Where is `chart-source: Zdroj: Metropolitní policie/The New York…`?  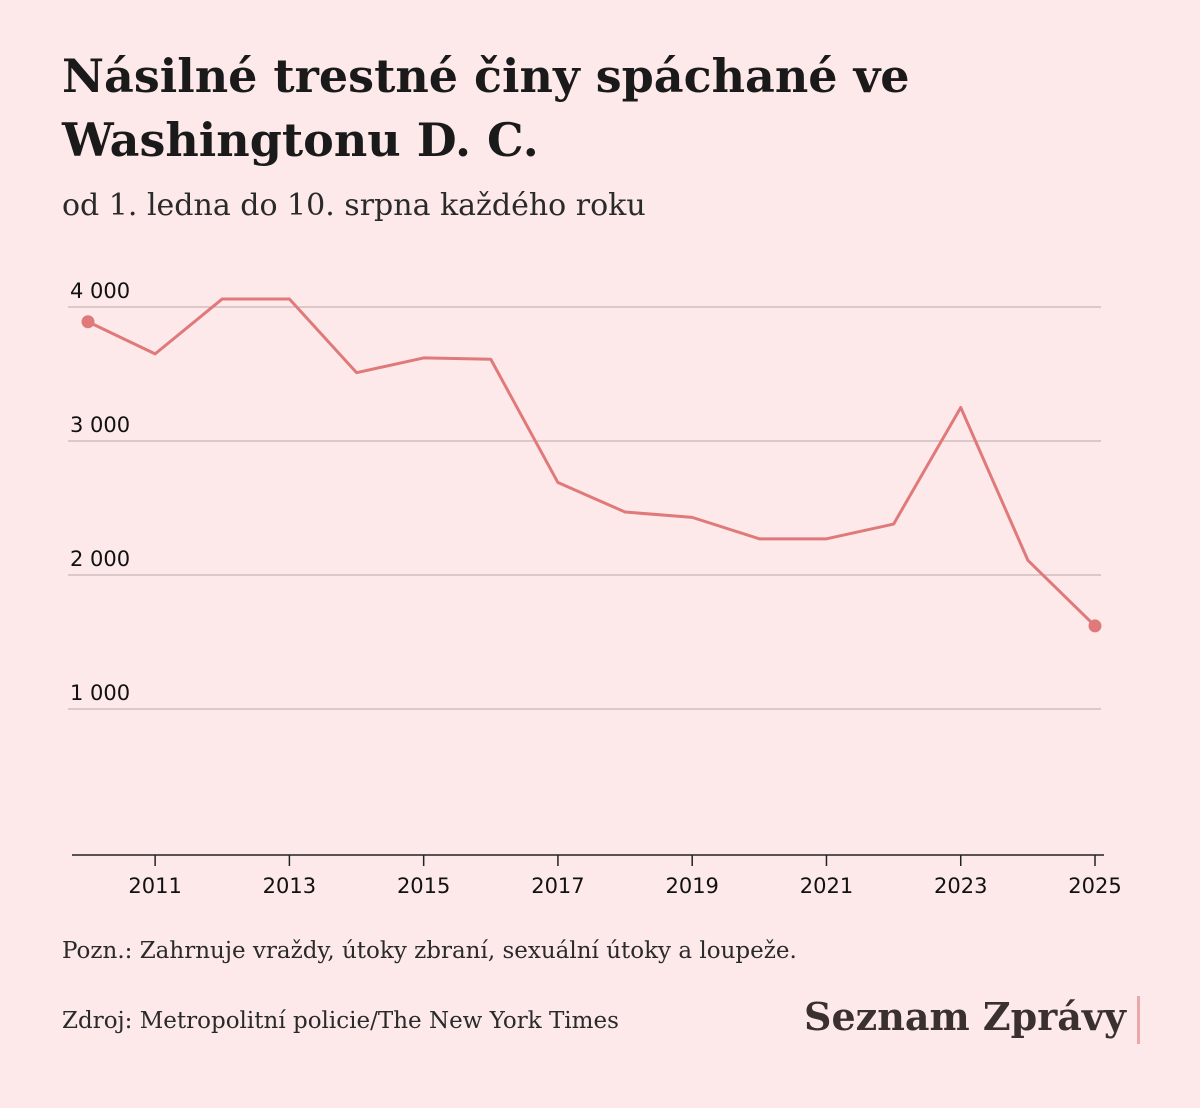
chart-source: Zdroj: Metropolitní policie/The New York… is located at coordinates (340, 1021).